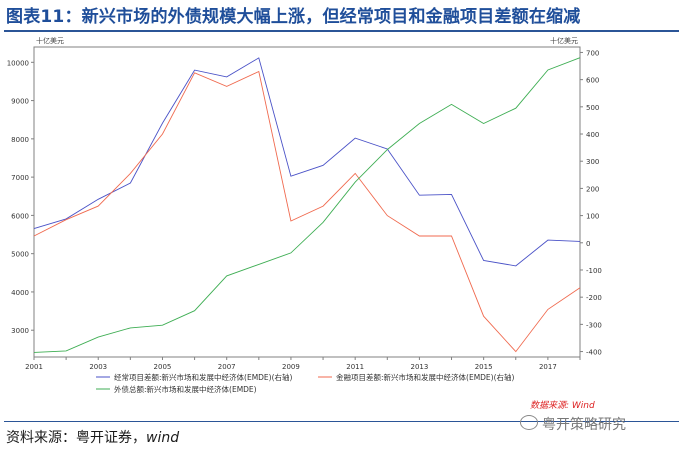 The height and width of the screenshot is (454, 683). I want to click on title-divider, so click(341, 31).